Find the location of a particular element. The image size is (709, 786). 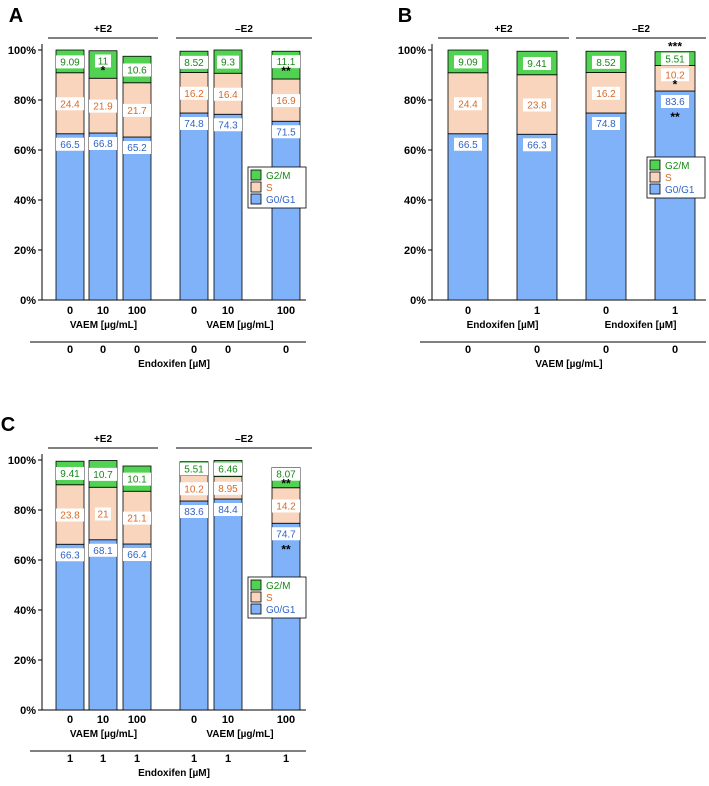

g0g1-value-label: 66.8 is located at coordinates (103, 144).